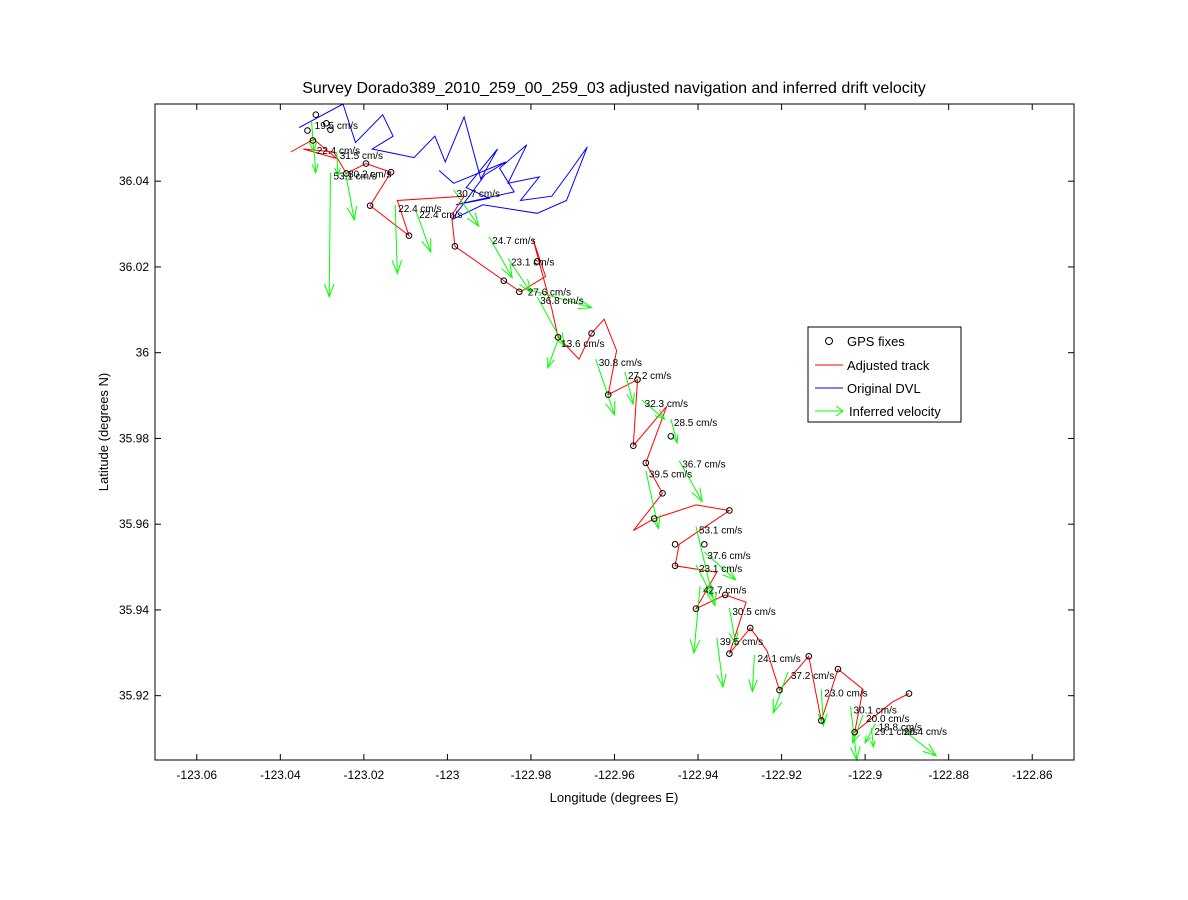 The image size is (1188, 900). What do you see at coordinates (443, 162) in the screenshot?
I see `original-dvl-line` at bounding box center [443, 162].